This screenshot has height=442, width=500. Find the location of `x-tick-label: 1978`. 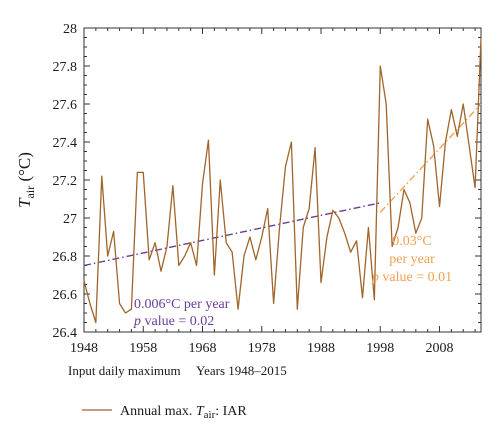

x-tick-label: 1978 is located at coordinates (262, 348).